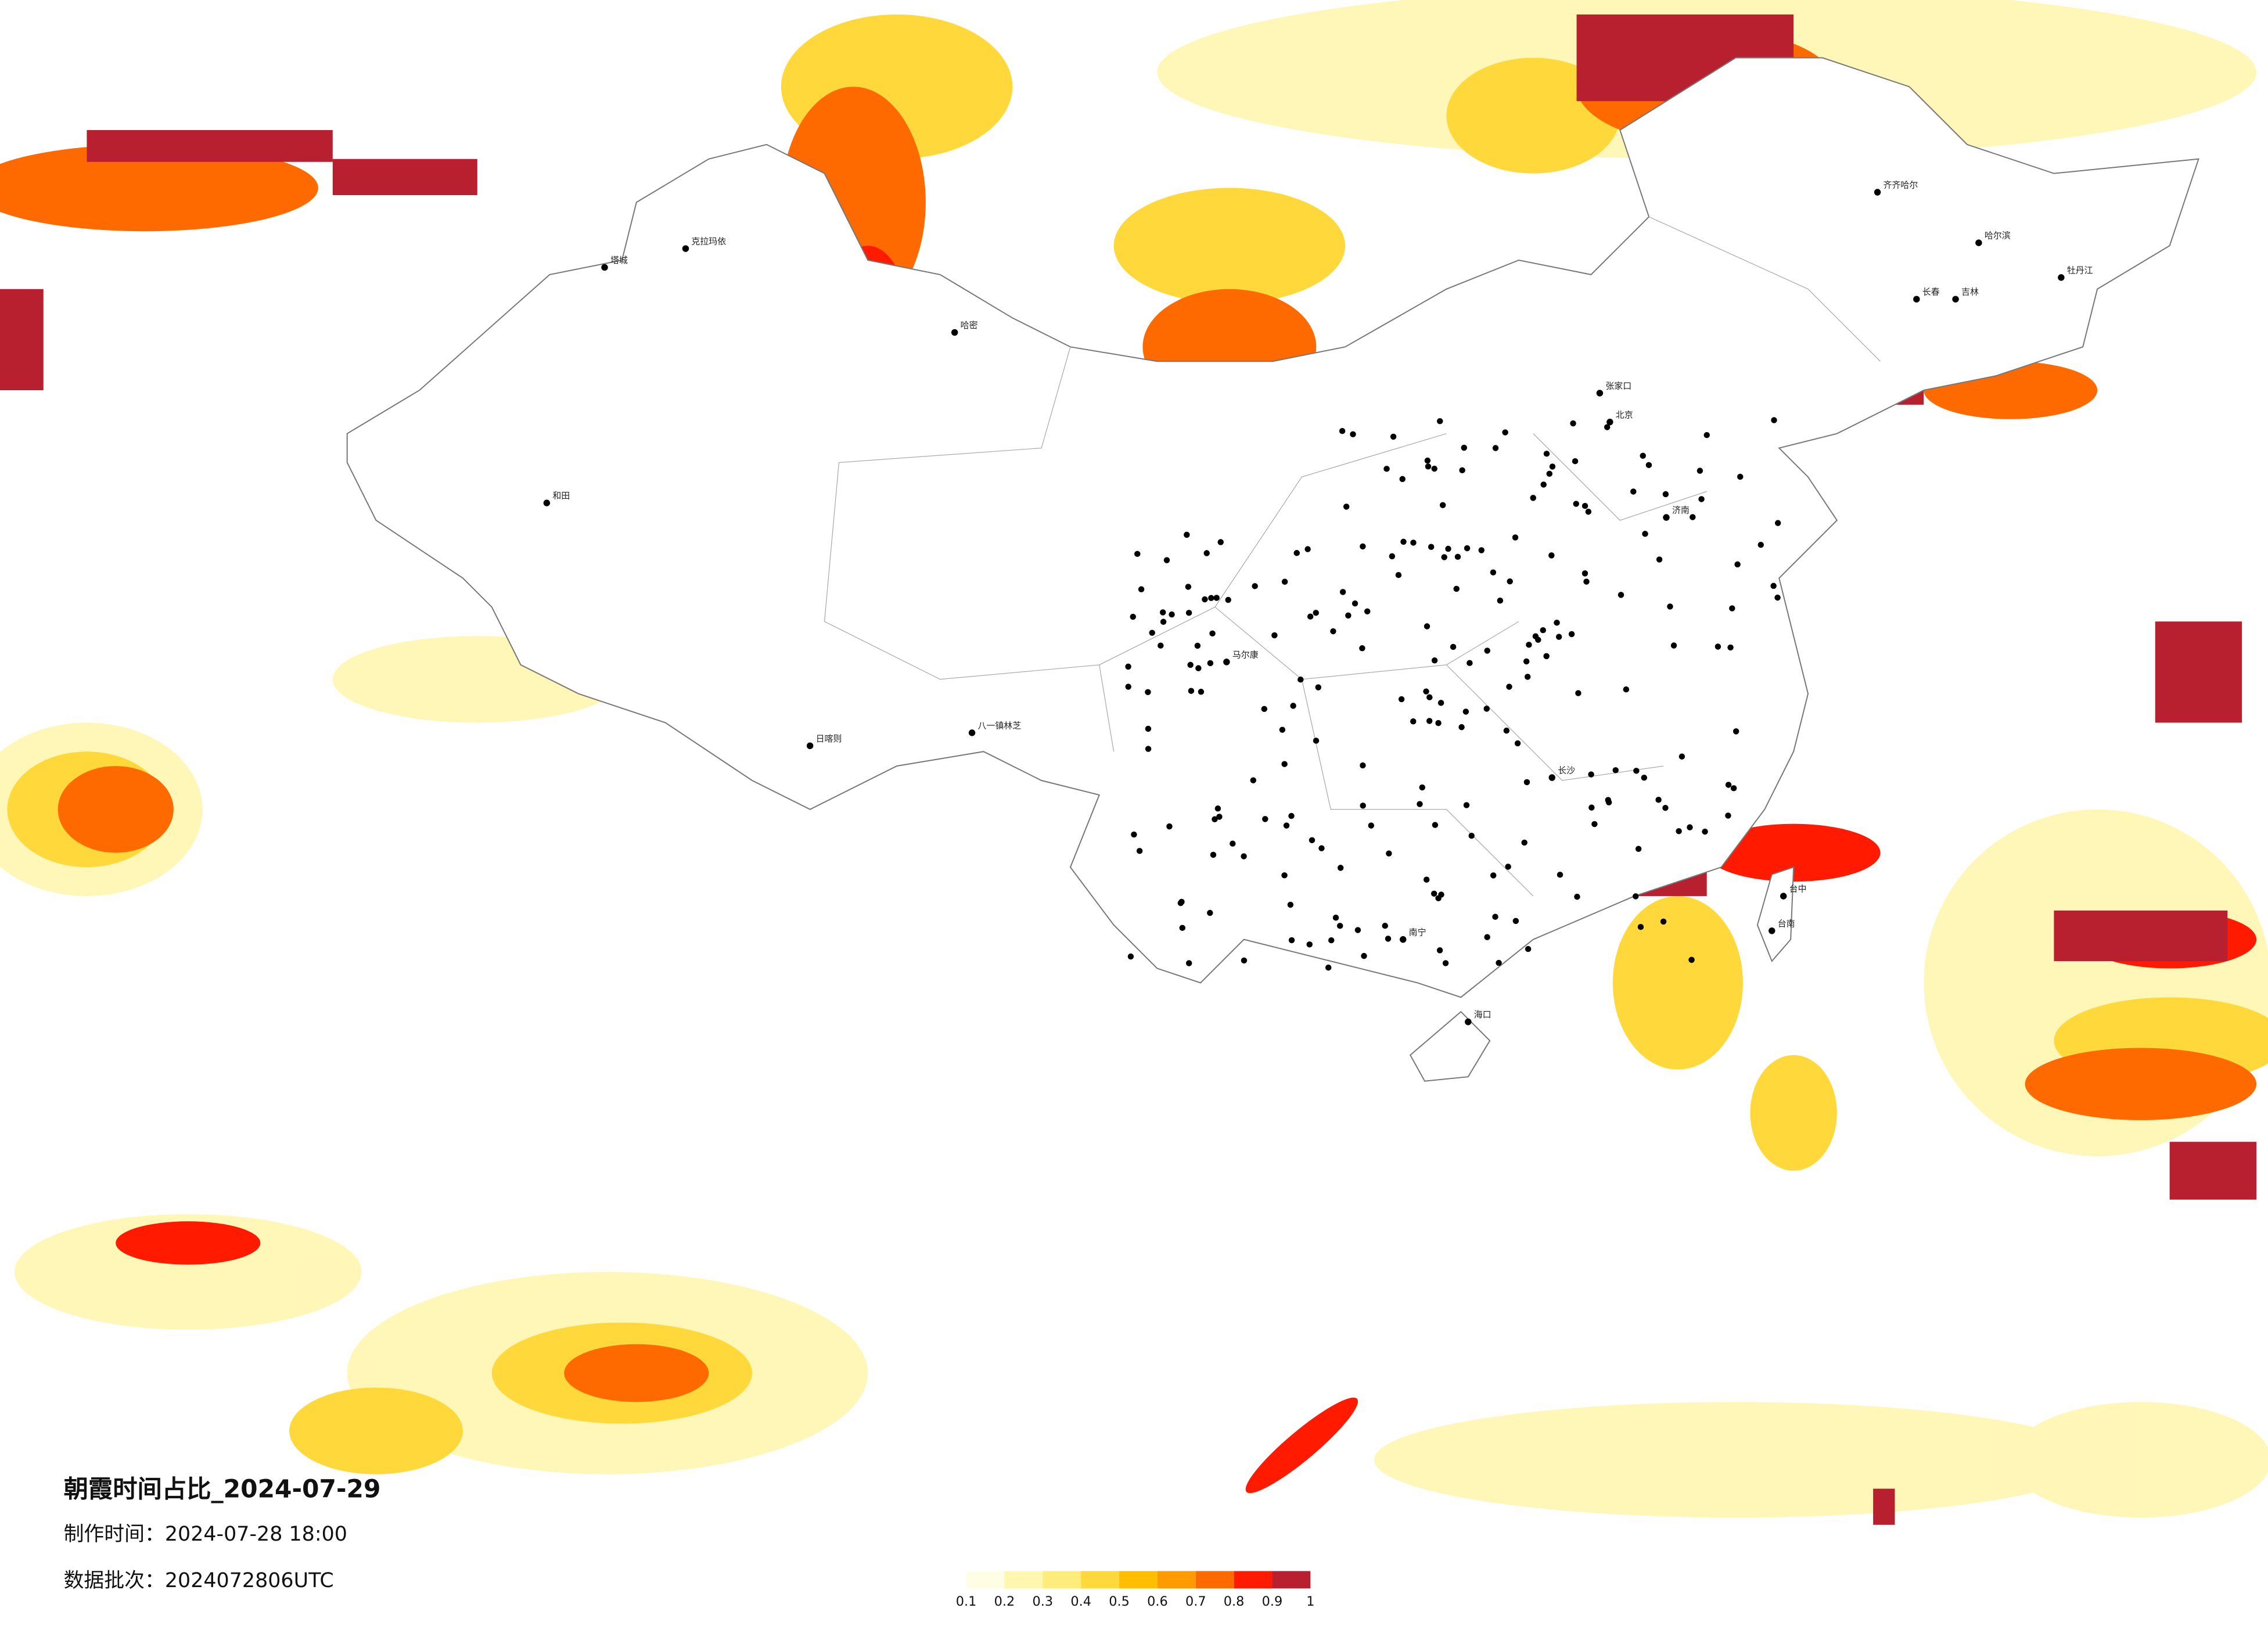 The height and width of the screenshot is (1626, 2268). I want to click on legend-swatch, so click(1176, 1580).